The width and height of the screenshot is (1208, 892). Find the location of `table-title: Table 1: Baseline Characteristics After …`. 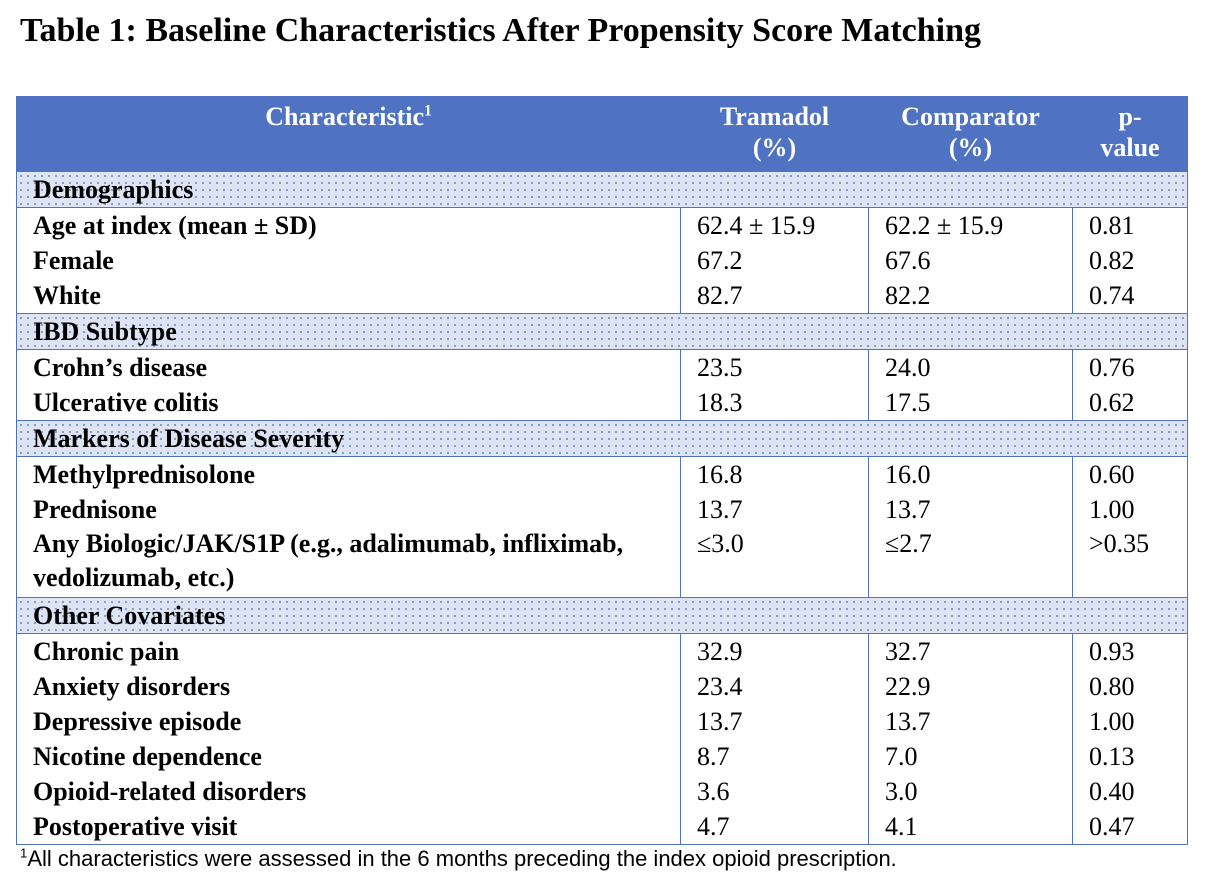

table-title: Table 1: Baseline Characteristics After … is located at coordinates (501, 30).